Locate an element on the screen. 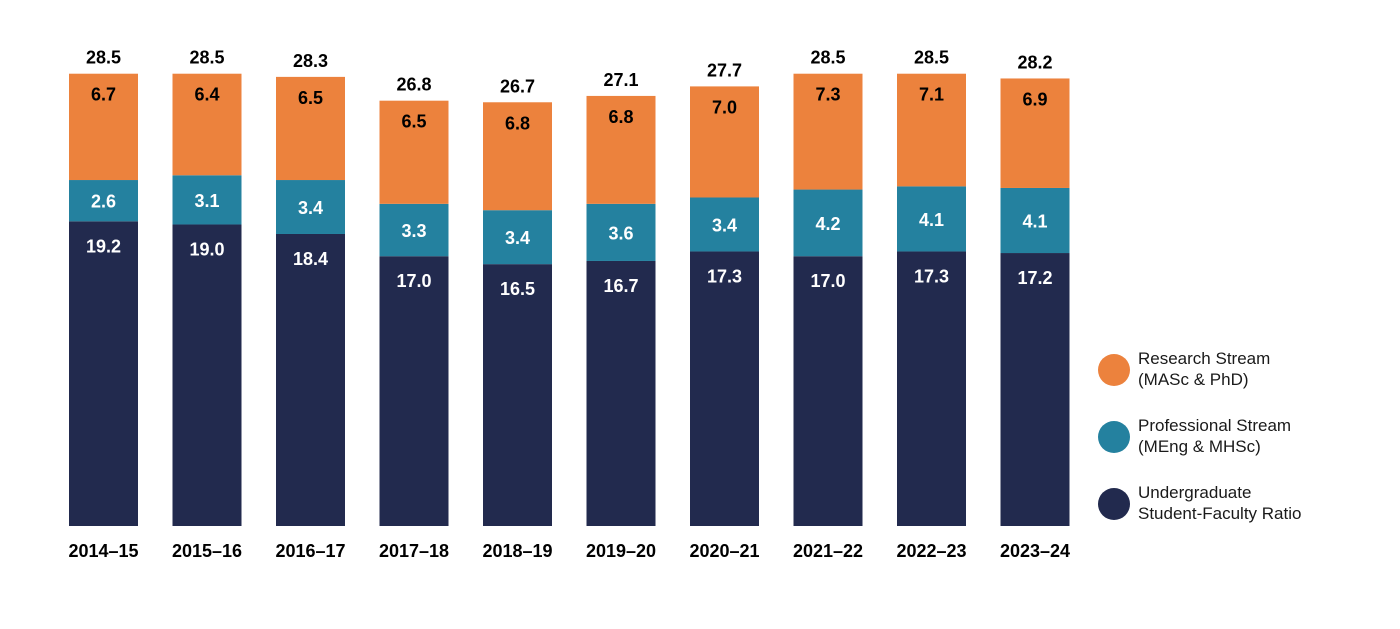  data-label-research-3: 6.5 is located at coordinates (413, 122).